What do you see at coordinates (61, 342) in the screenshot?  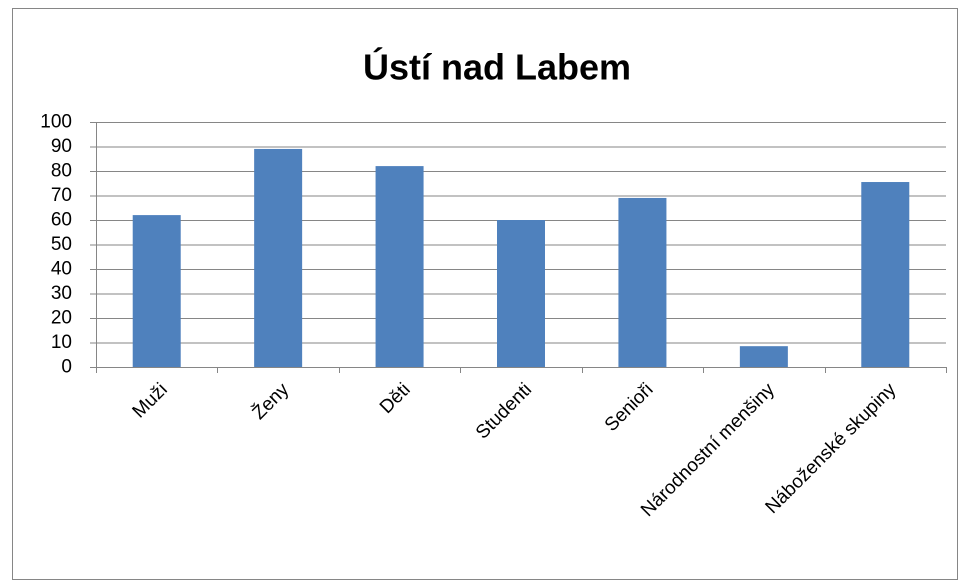 I see `y-tick-label: 10` at bounding box center [61, 342].